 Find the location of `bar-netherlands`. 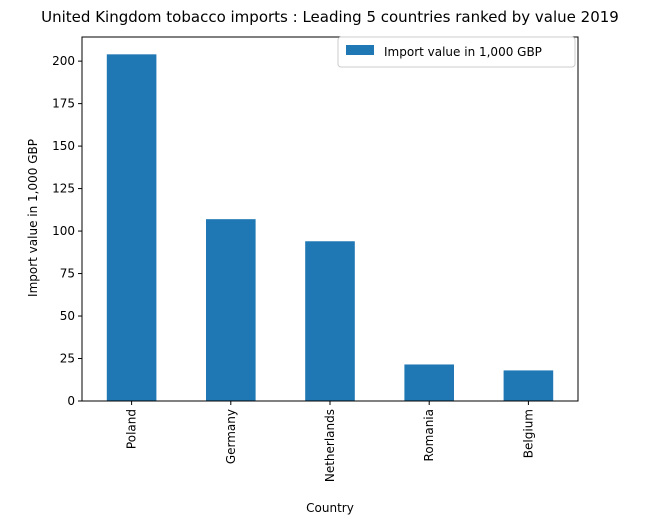

bar-netherlands is located at coordinates (330, 321).